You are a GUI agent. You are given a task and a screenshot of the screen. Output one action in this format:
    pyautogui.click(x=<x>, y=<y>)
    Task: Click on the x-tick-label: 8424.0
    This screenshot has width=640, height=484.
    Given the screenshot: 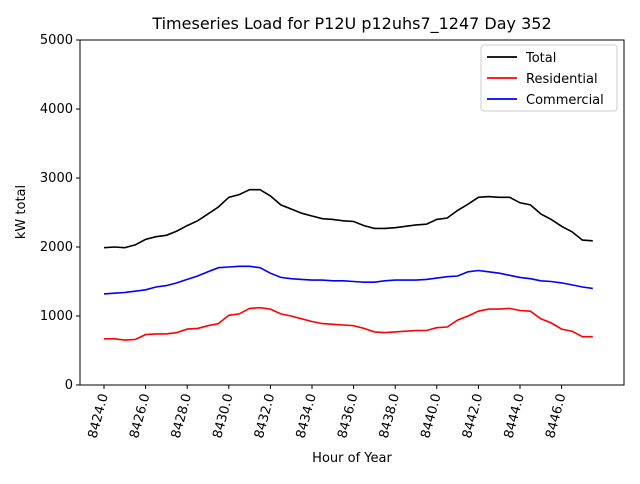 What is the action you would take?
    pyautogui.click(x=99, y=416)
    